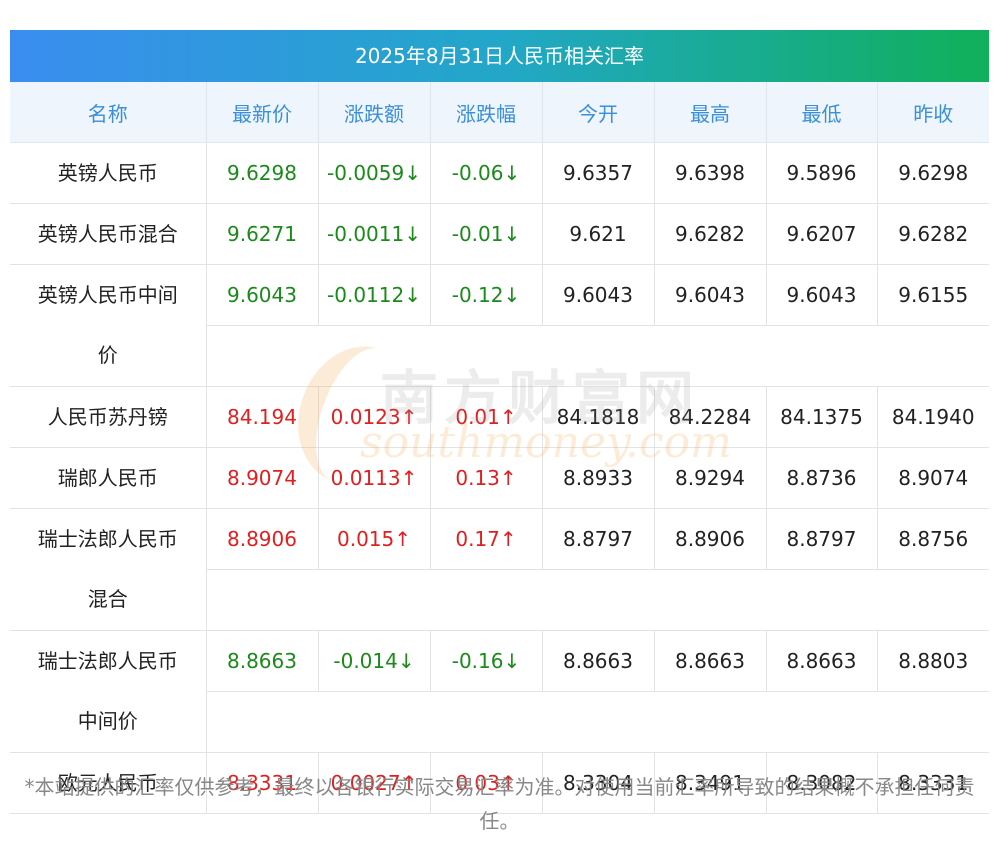 This screenshot has width=1000, height=853. What do you see at coordinates (597, 661) in the screenshot?
I see `cell-open: 8.8663` at bounding box center [597, 661].